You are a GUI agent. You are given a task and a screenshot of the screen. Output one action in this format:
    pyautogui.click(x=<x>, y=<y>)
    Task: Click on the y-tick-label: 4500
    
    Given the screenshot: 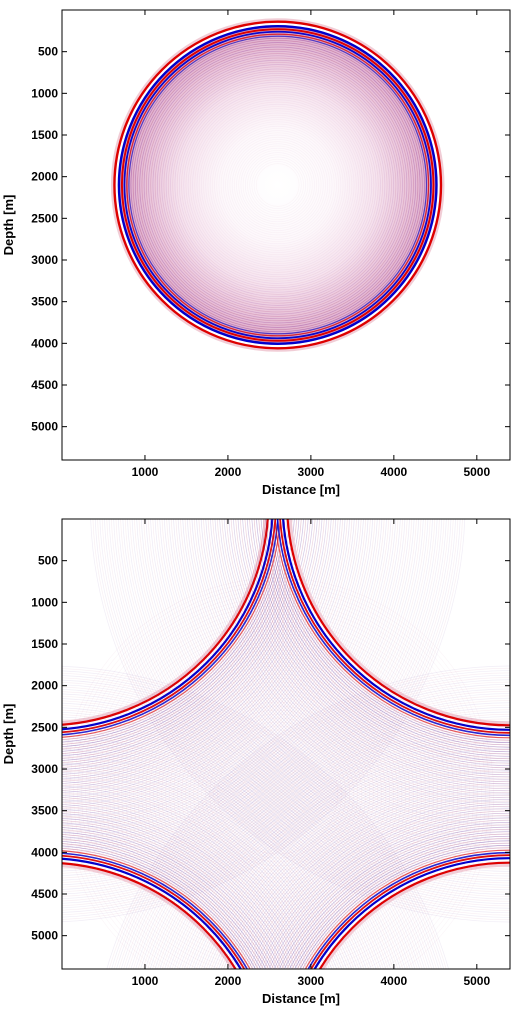 What is the action you would take?
    pyautogui.click(x=44, y=894)
    